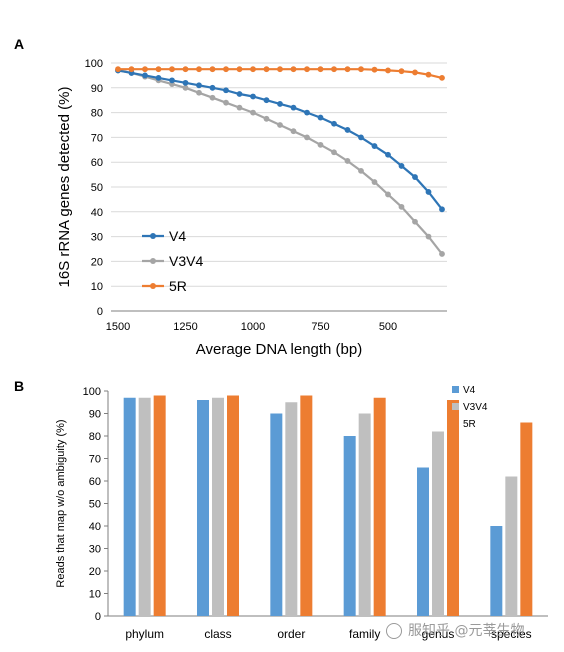  Describe the element at coordinates (153, 261) in the screenshot. I see `legend-marker-v3v4` at that location.